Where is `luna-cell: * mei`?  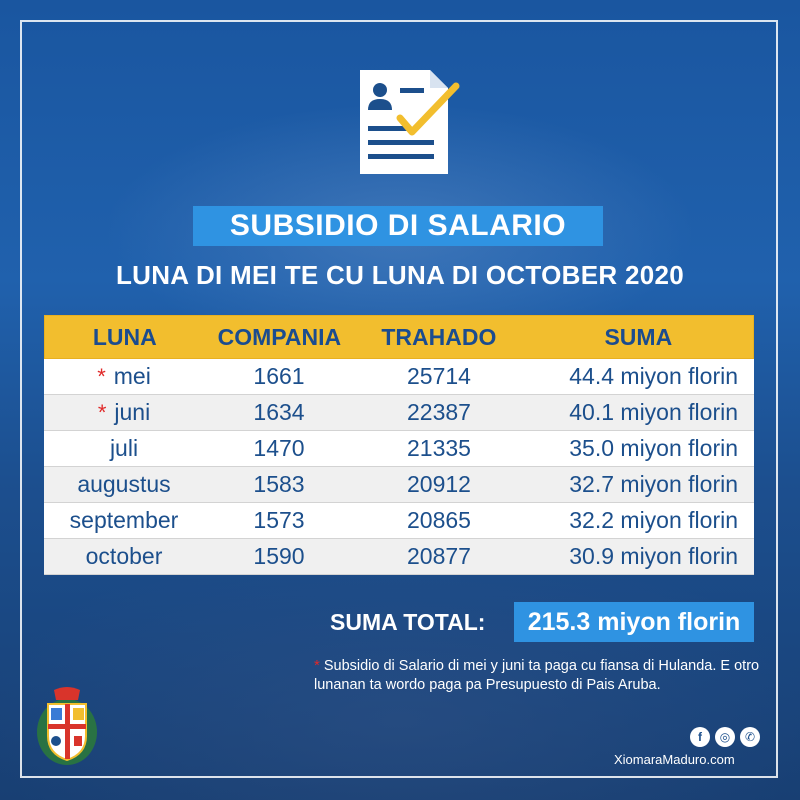
luna-cell: * mei is located at coordinates (124, 376).